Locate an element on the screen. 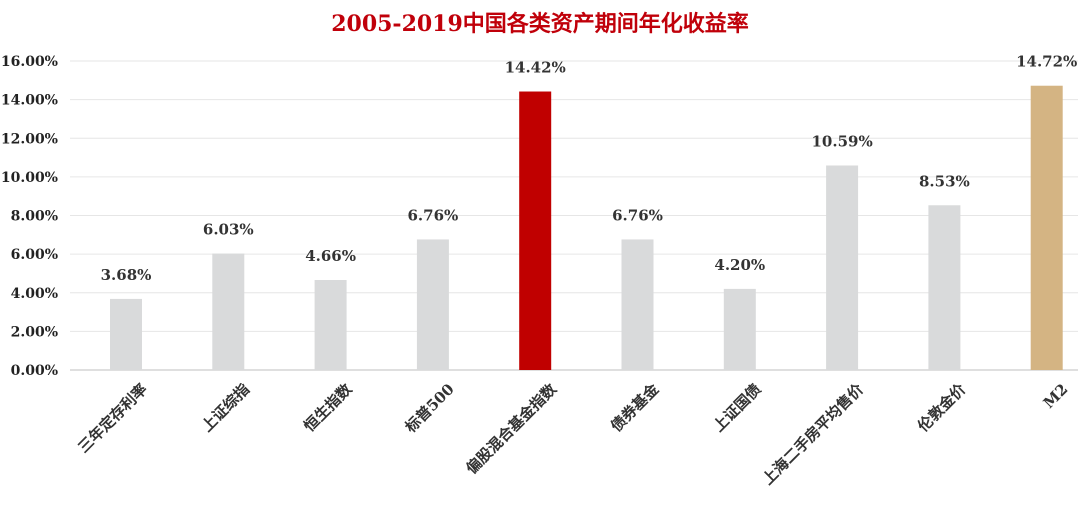  category-label: 伦敦金价 is located at coordinates (942, 407).